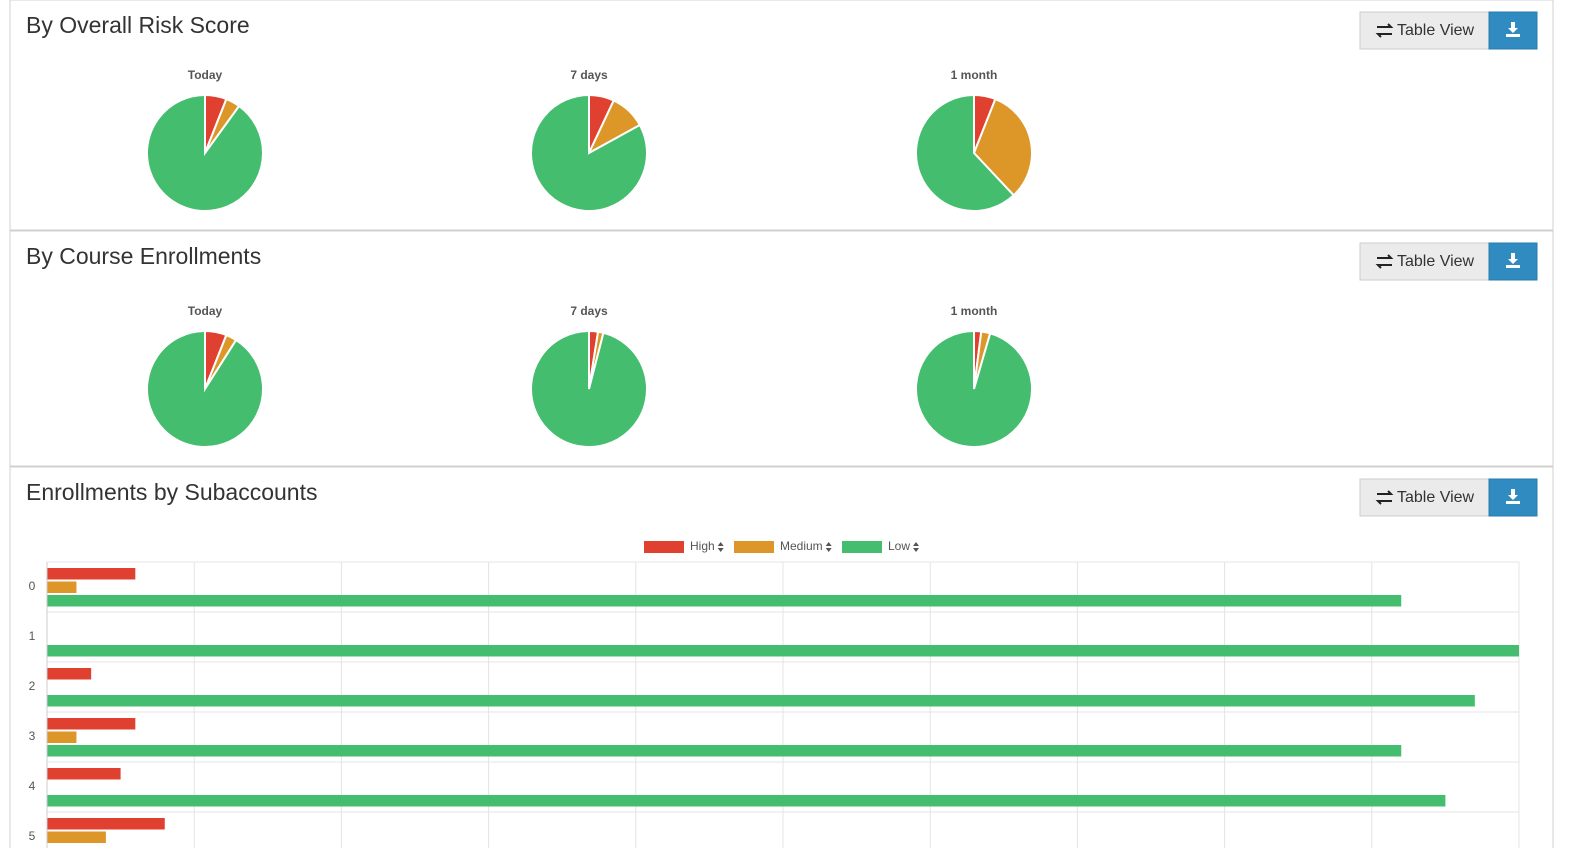 The height and width of the screenshot is (848, 1582). Describe the element at coordinates (899, 546) in the screenshot. I see `legend-label: Low` at that location.